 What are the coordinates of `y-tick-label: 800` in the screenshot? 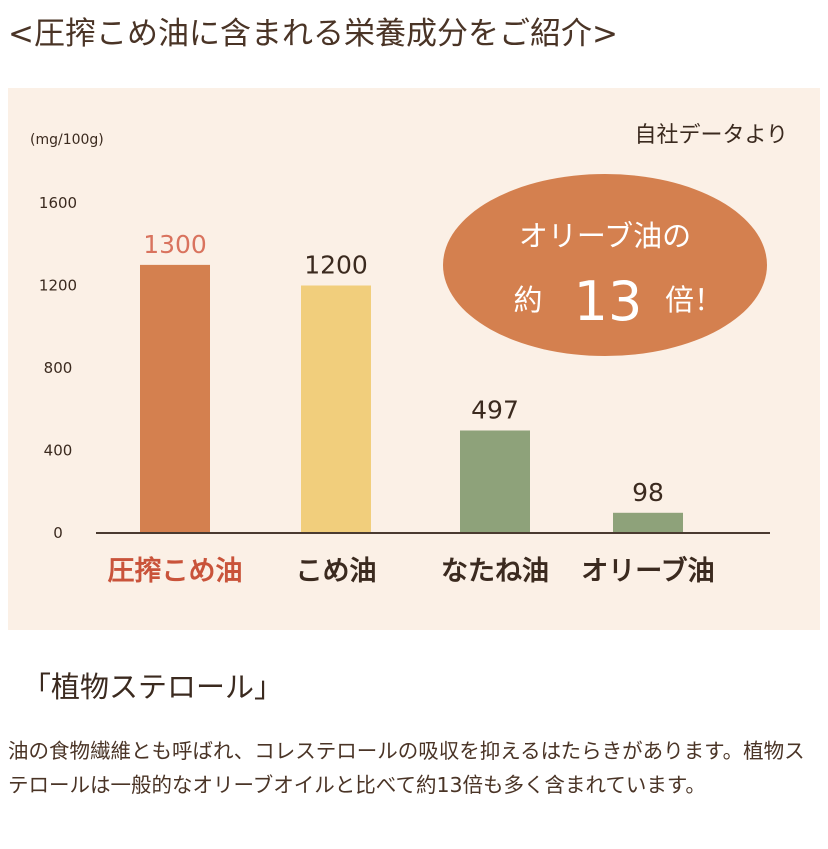 It's located at (58, 368).